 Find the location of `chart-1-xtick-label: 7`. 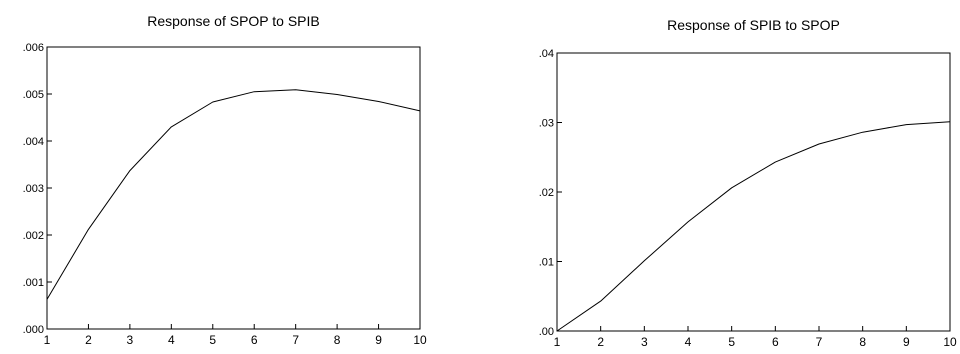

chart-1-xtick-label: 7 is located at coordinates (295, 340).